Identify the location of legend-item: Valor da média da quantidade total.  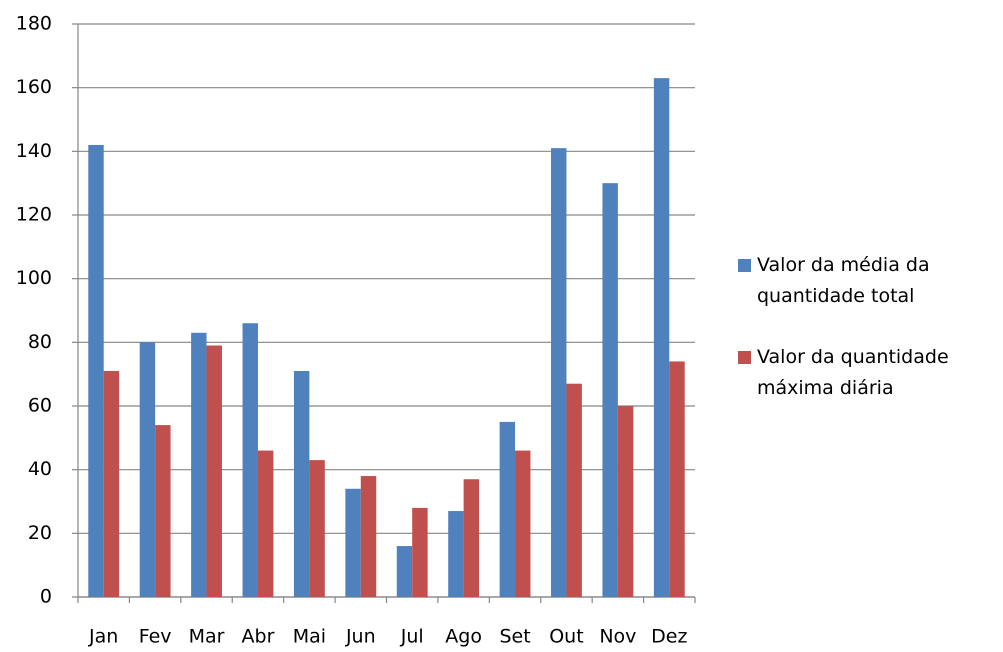
(869, 281).